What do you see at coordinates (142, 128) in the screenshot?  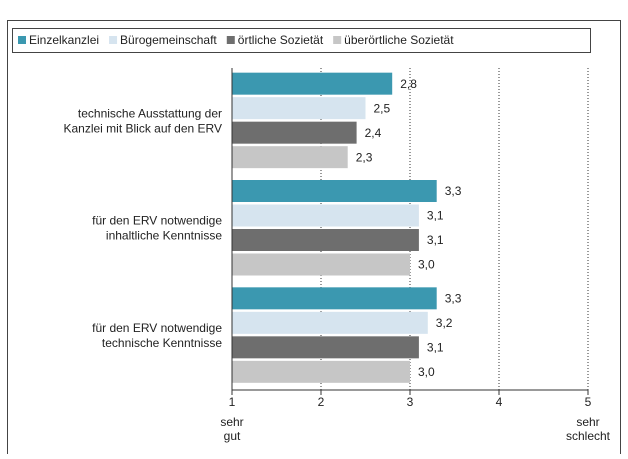 I see `category-label: Kanzlei mit Blick auf den ERV` at bounding box center [142, 128].